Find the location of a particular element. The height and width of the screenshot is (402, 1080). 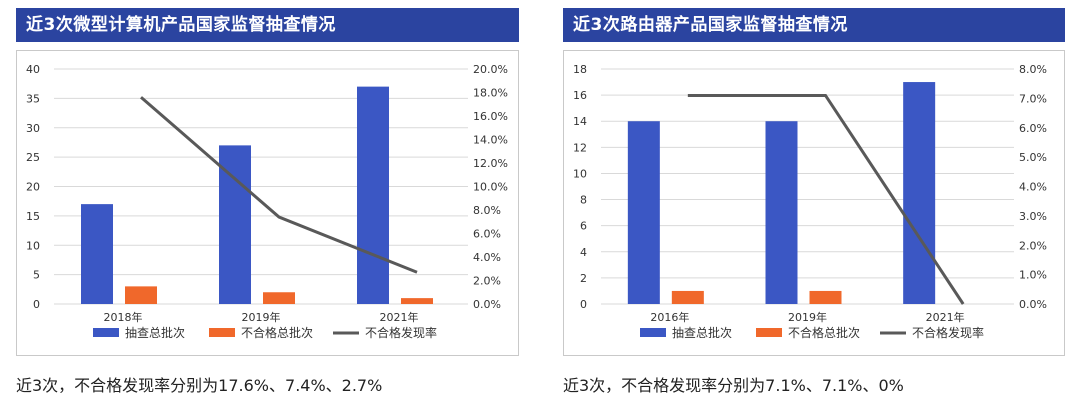

chart-title: 近3次路由器产品国家监督抽查情况 is located at coordinates (814, 25).